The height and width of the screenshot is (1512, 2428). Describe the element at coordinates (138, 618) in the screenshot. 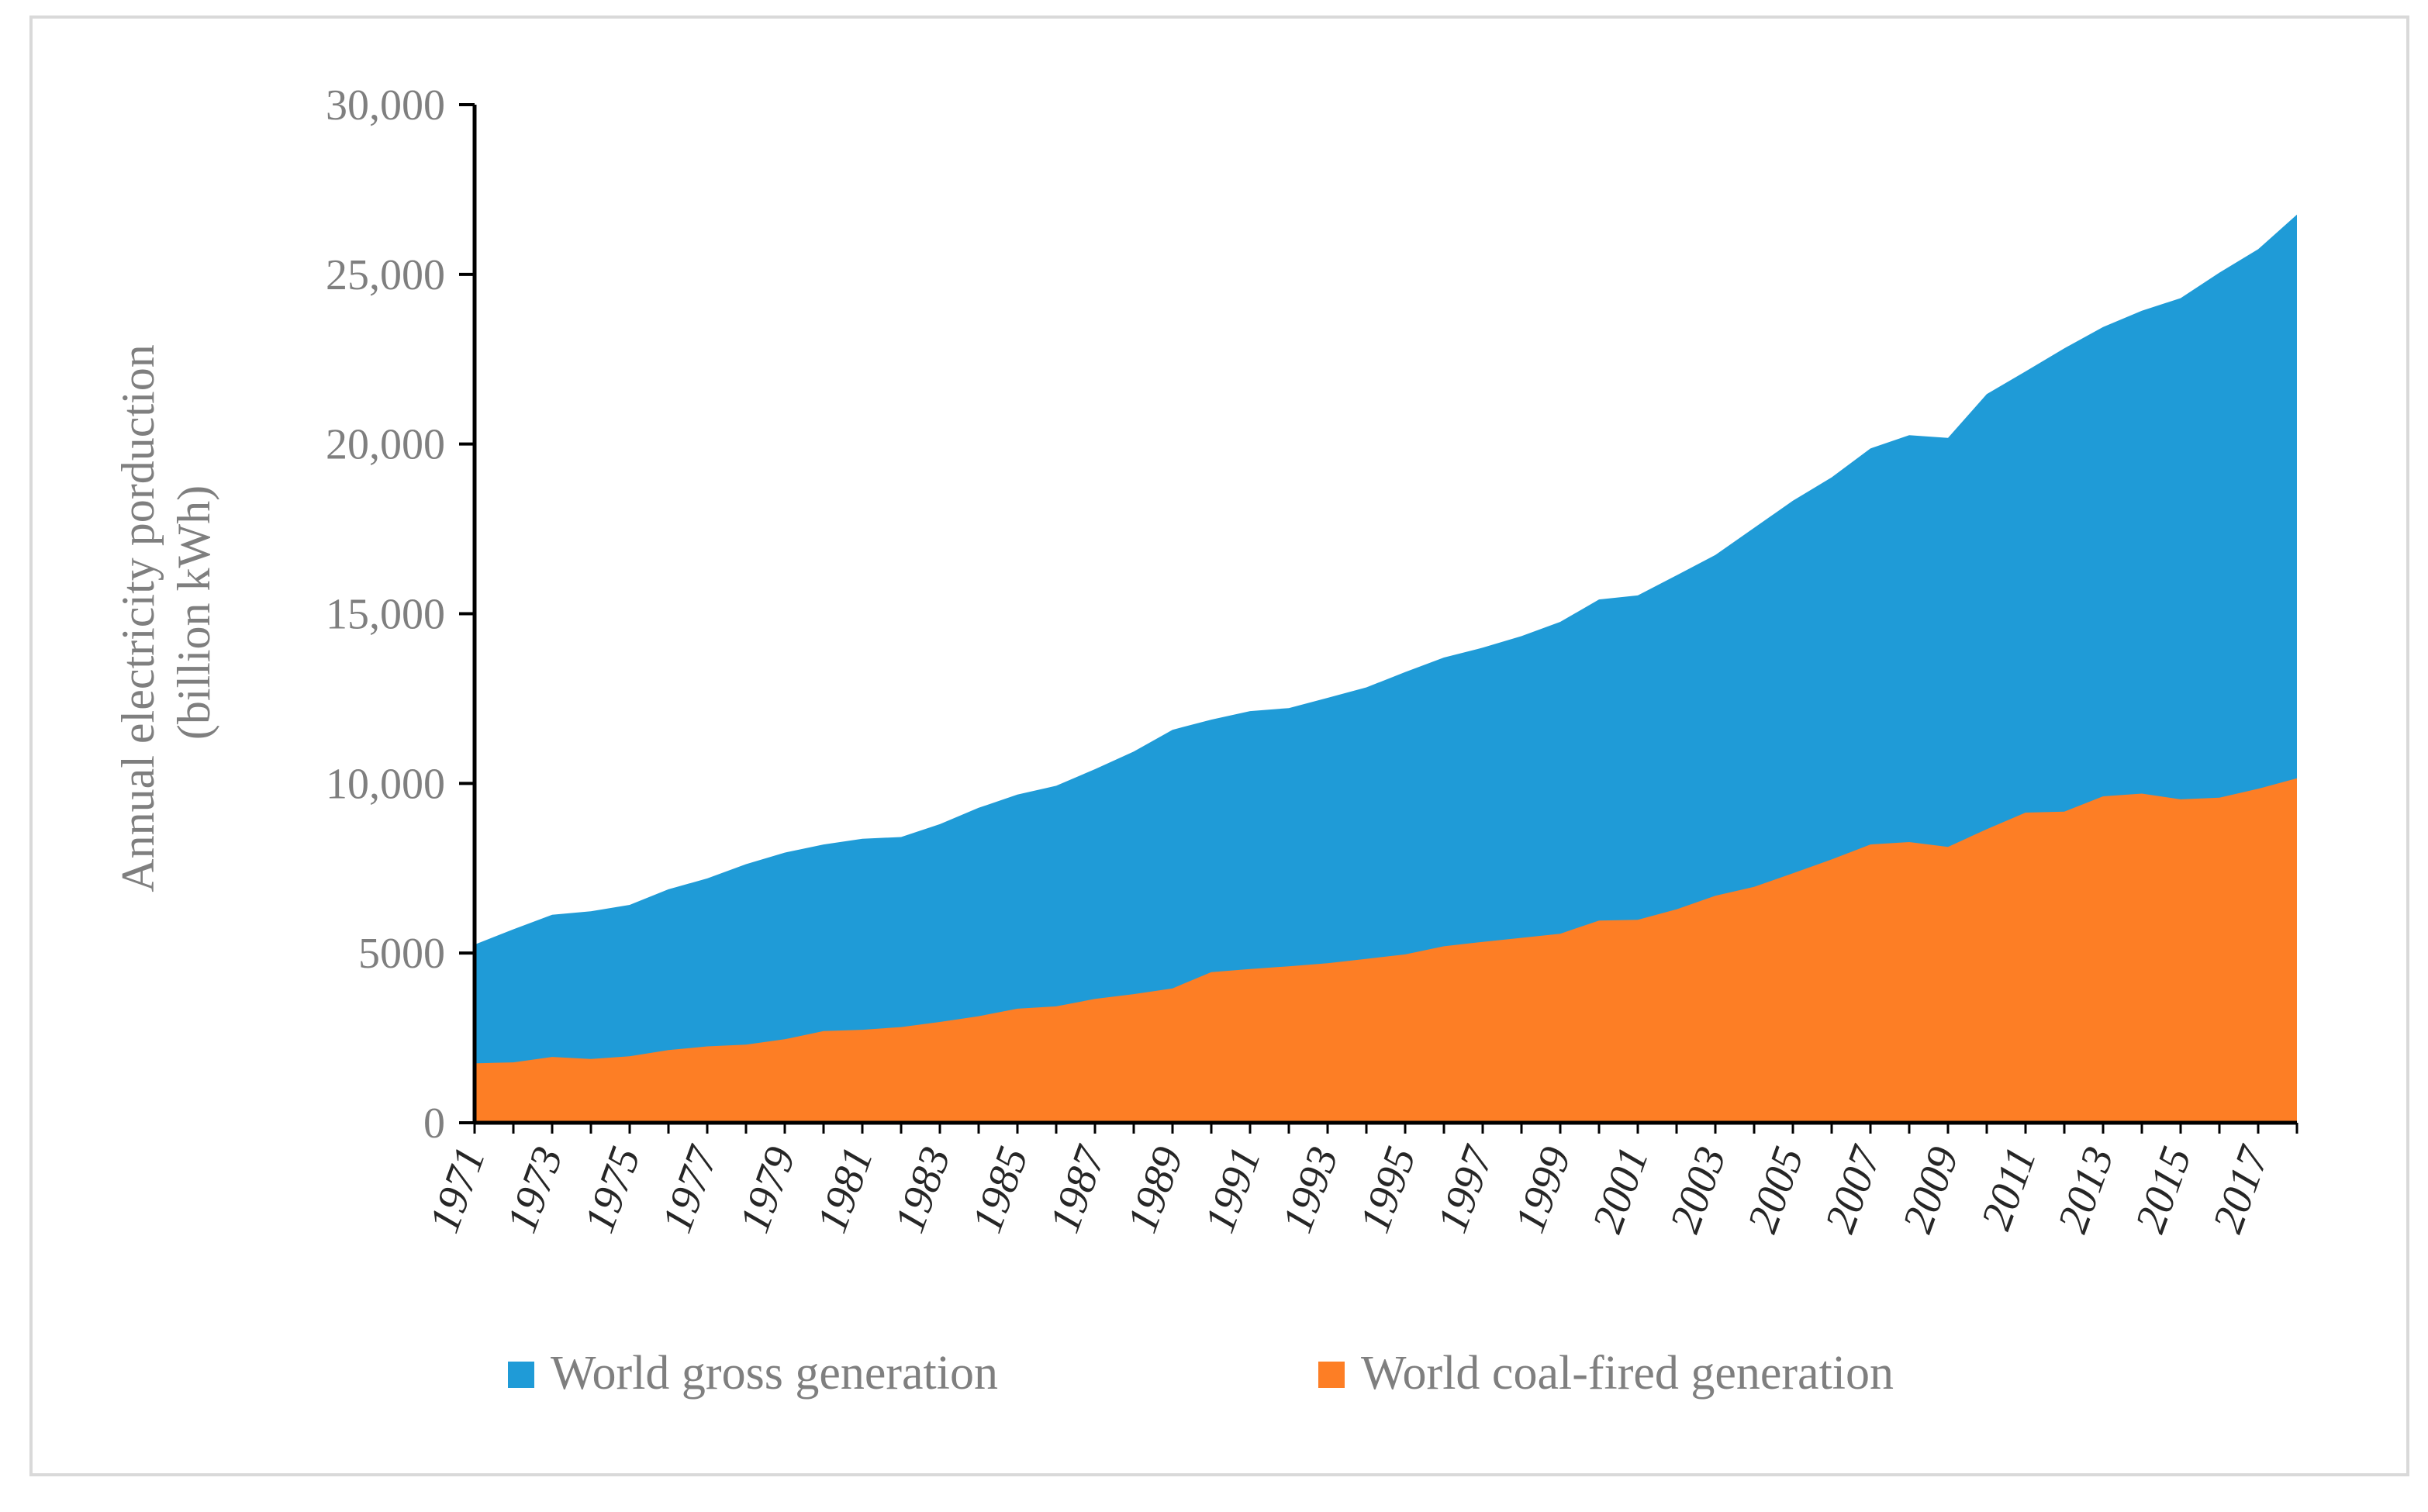

I see `y-axis-label-line1: Annual electricity porduction` at that location.